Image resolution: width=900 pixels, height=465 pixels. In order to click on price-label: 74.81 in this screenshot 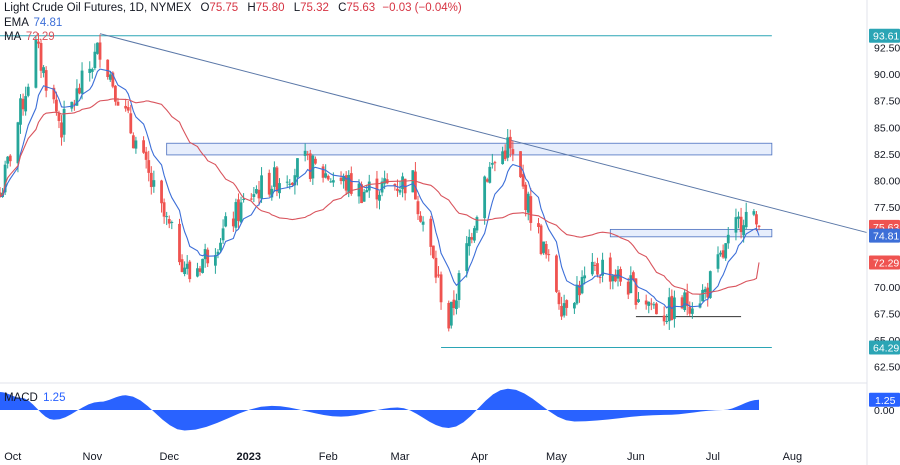, I will do `click(886, 237)`.